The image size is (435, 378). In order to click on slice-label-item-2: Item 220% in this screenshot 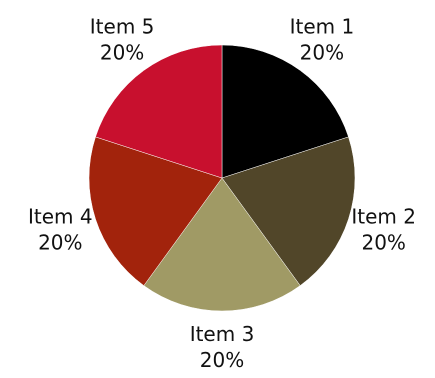, I will do `click(383, 230)`.